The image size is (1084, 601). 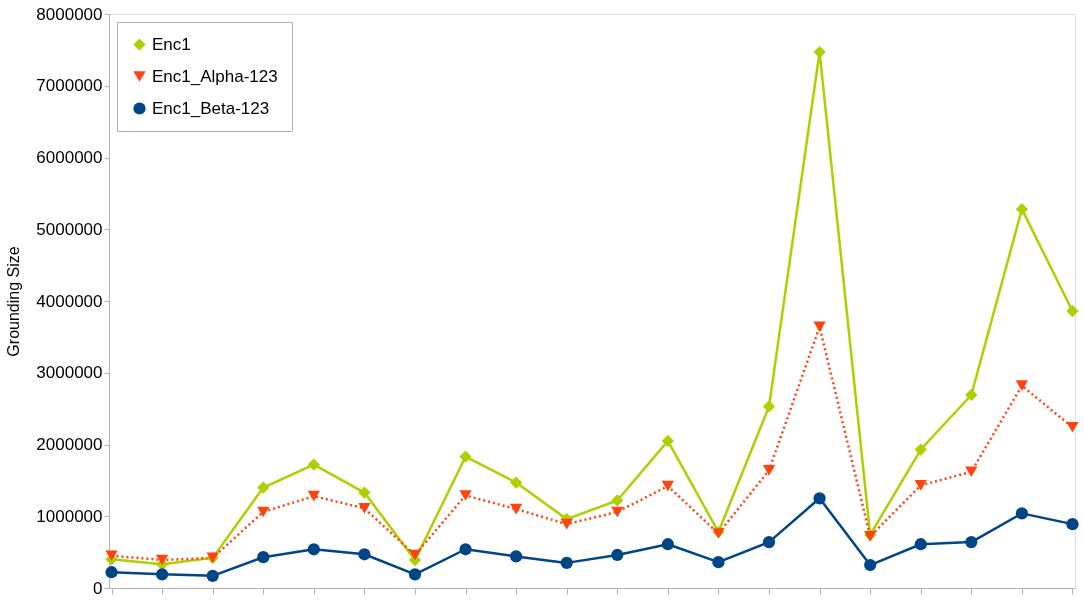 What do you see at coordinates (69, 301) in the screenshot?
I see `y-tick-label: 4000000` at bounding box center [69, 301].